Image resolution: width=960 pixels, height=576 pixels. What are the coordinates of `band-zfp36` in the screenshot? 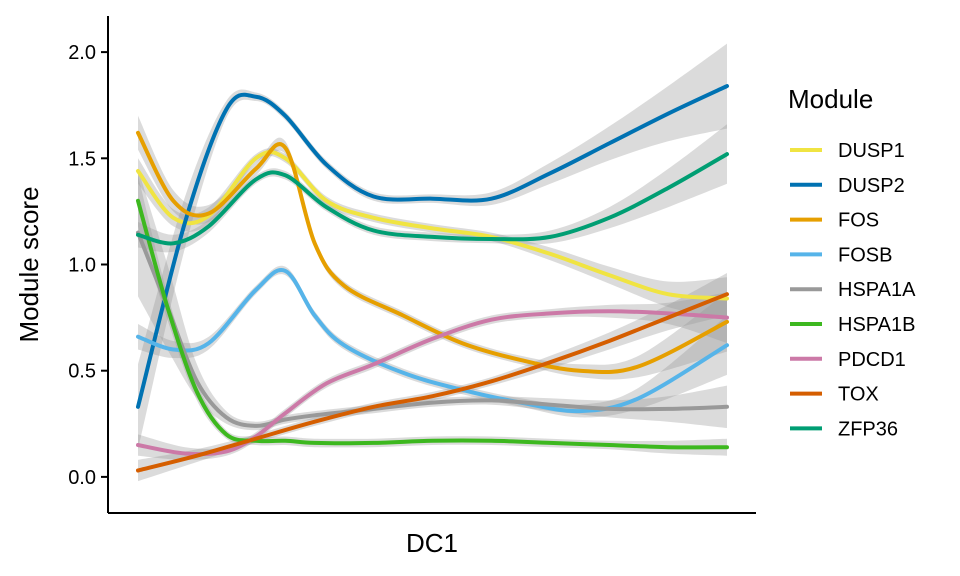 It's located at (432, 188).